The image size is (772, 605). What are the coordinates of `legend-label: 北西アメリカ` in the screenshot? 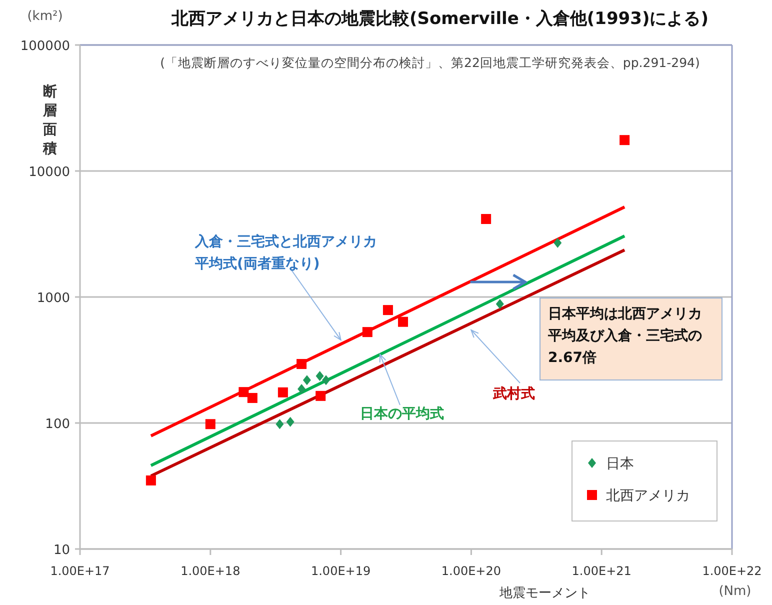 It's located at (648, 496).